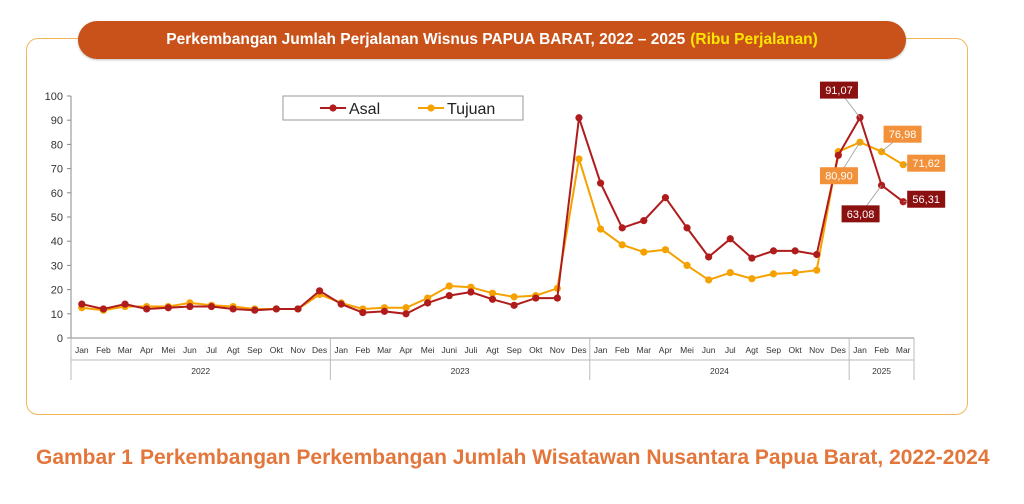 Image resolution: width=1024 pixels, height=504 pixels. I want to click on data-label: 80,90, so click(839, 177).